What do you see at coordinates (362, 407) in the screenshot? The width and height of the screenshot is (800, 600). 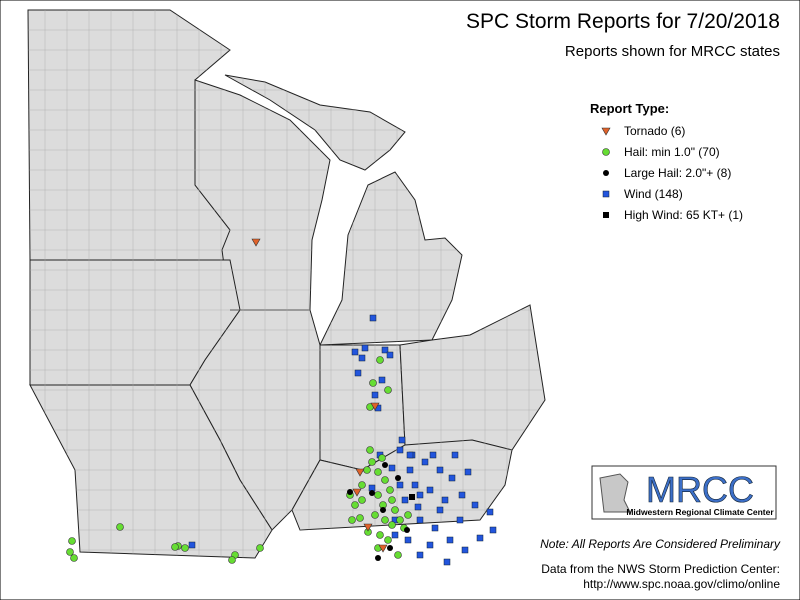 I see `state-indiana` at bounding box center [362, 407].